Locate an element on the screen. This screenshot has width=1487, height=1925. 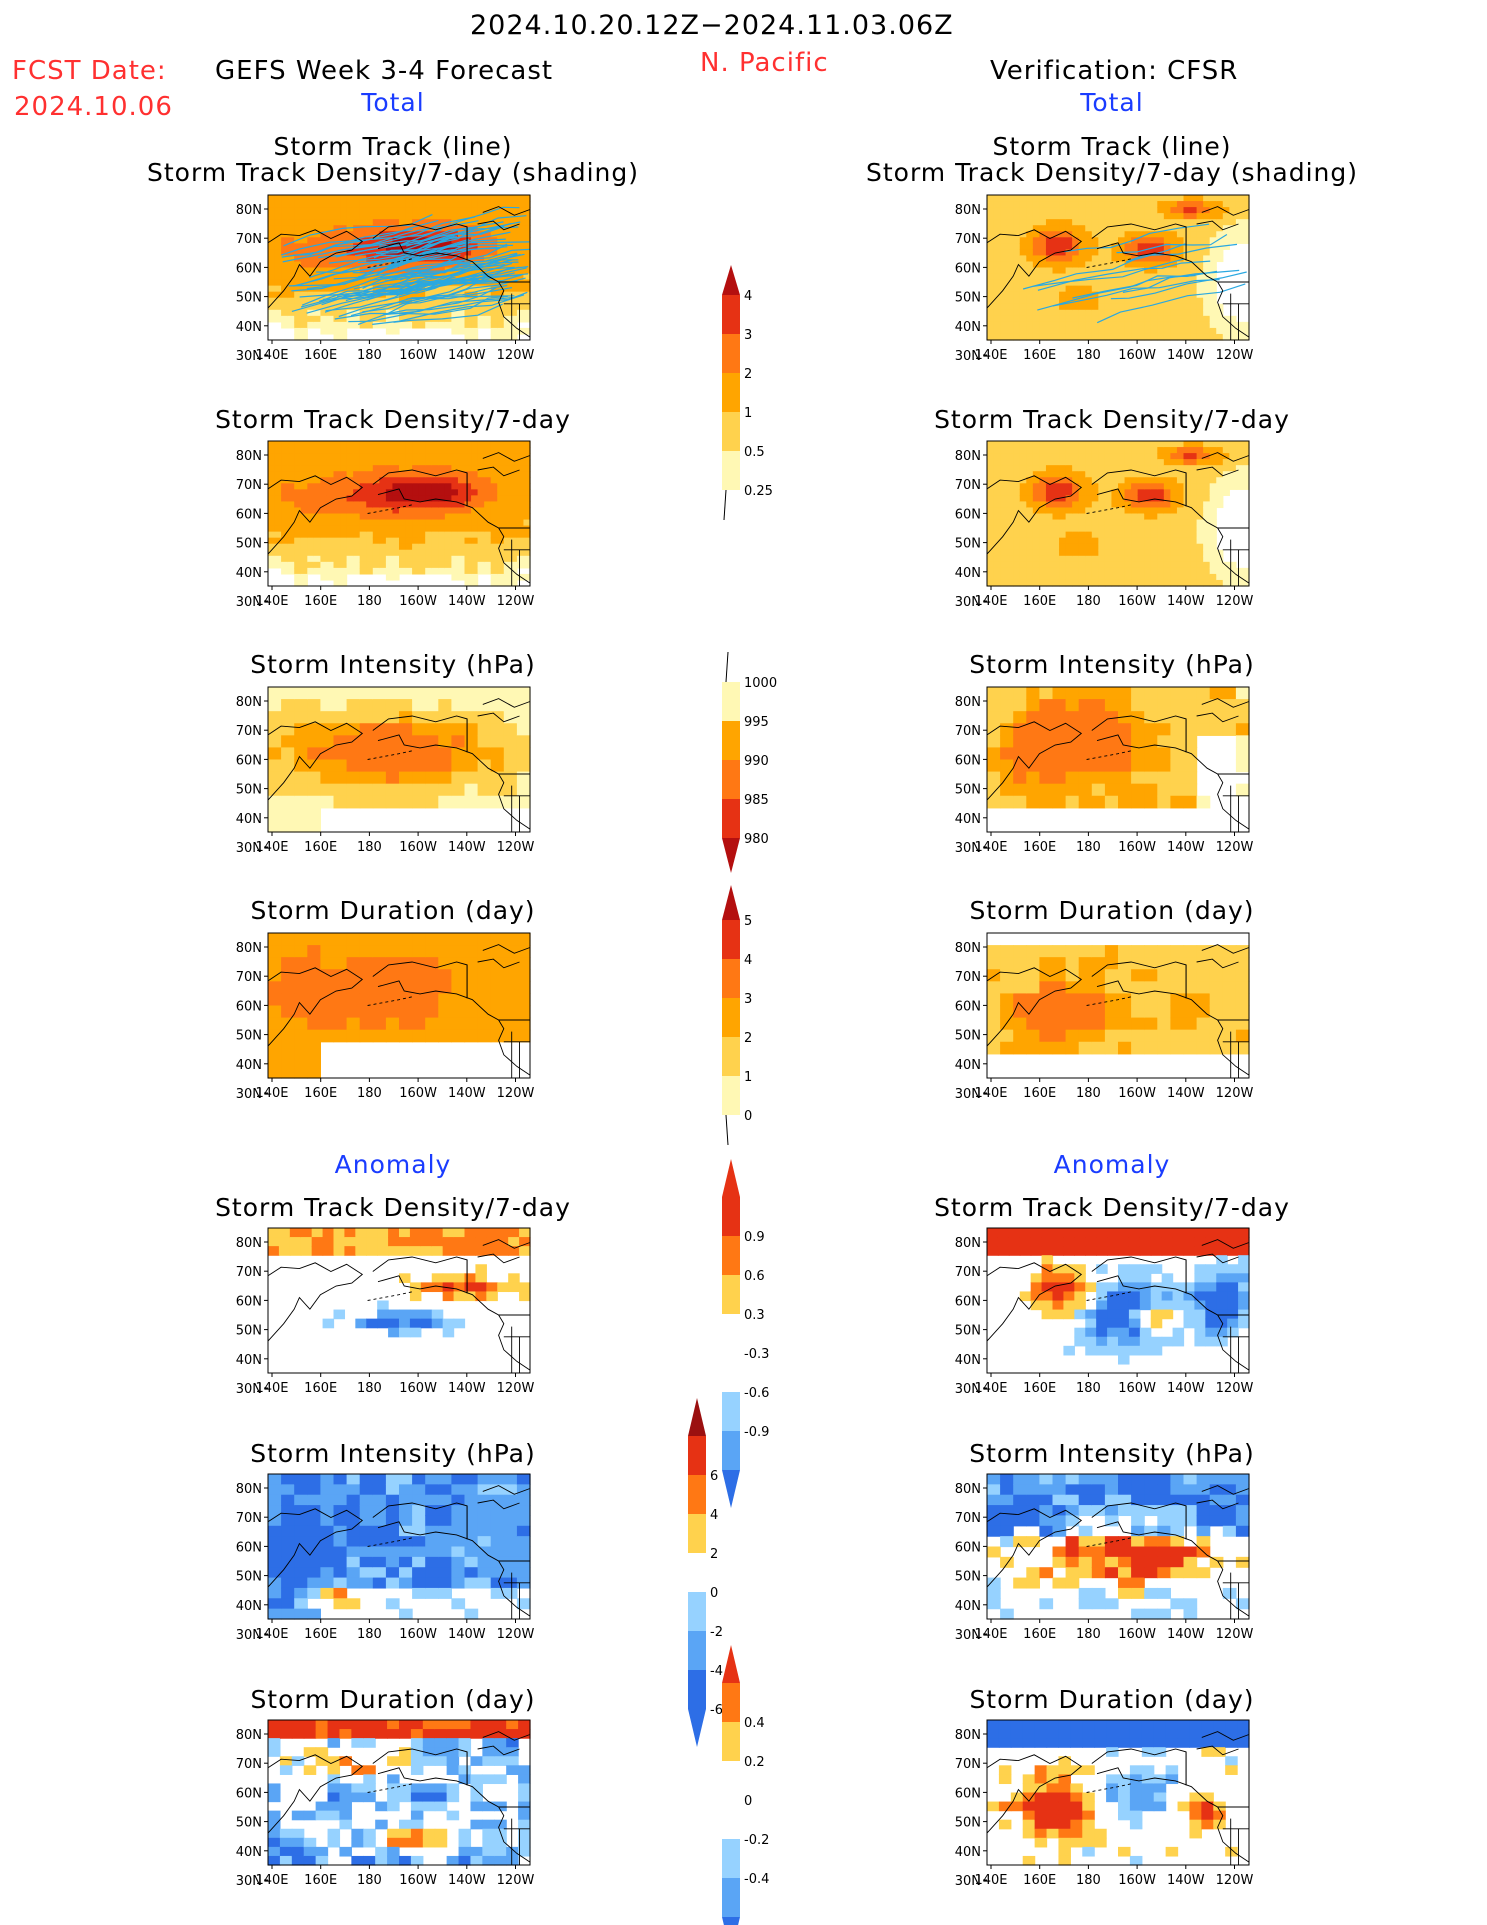
intensity-colorbar-label: 990 is located at coordinates (756, 761).